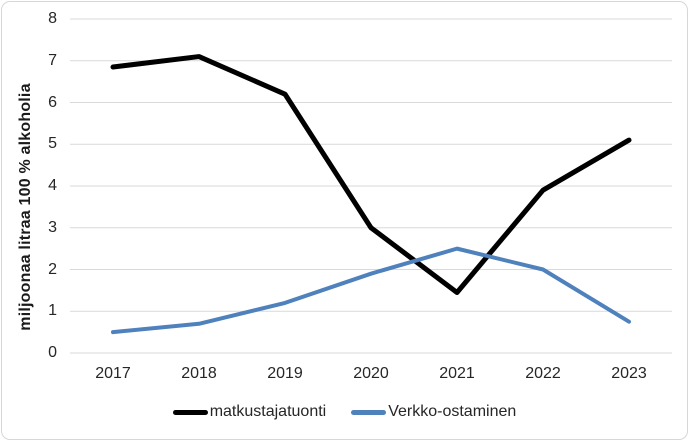  Describe the element at coordinates (457, 373) in the screenshot. I see `x-tick-label: 2021` at that location.